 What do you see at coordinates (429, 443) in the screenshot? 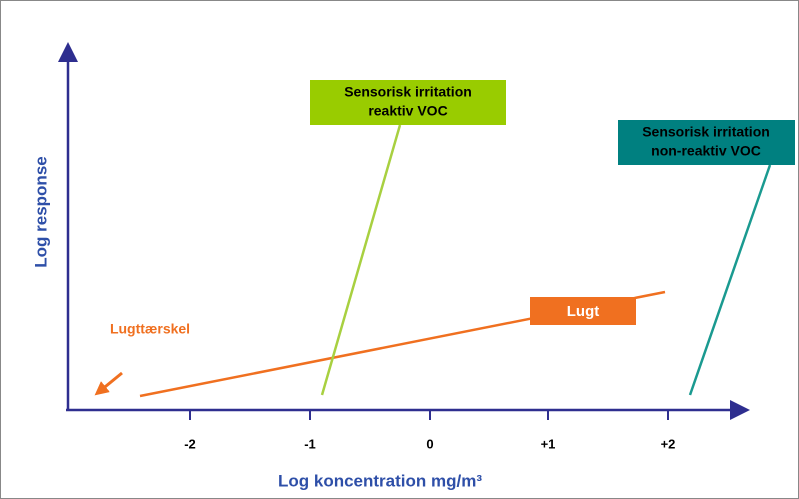
I see `x-tick-label: 0` at bounding box center [429, 443].